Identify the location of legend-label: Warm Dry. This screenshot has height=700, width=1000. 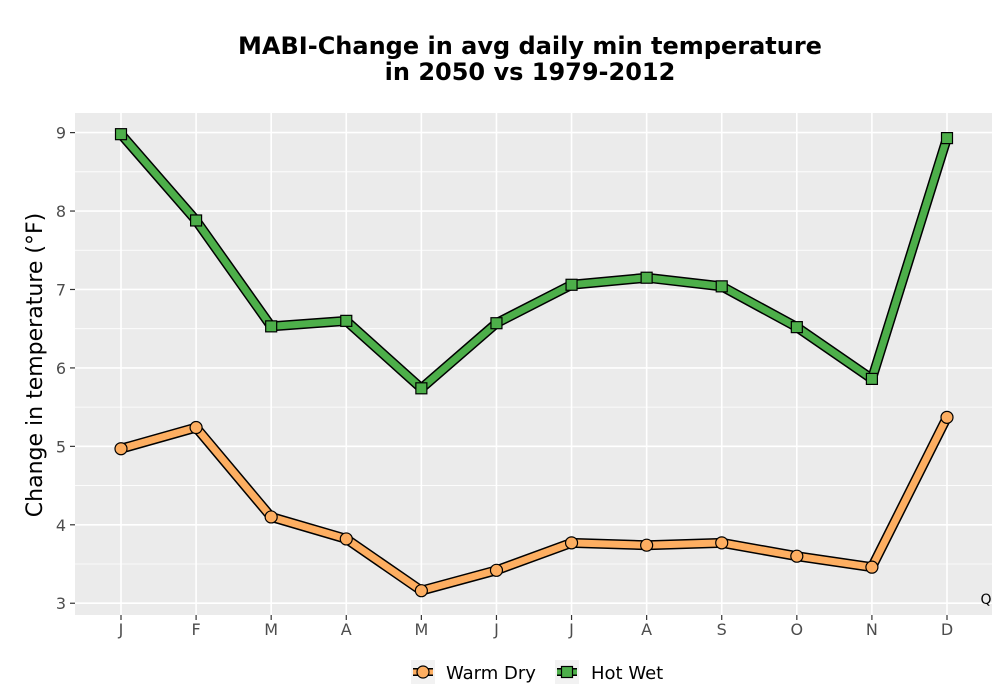
(491, 673).